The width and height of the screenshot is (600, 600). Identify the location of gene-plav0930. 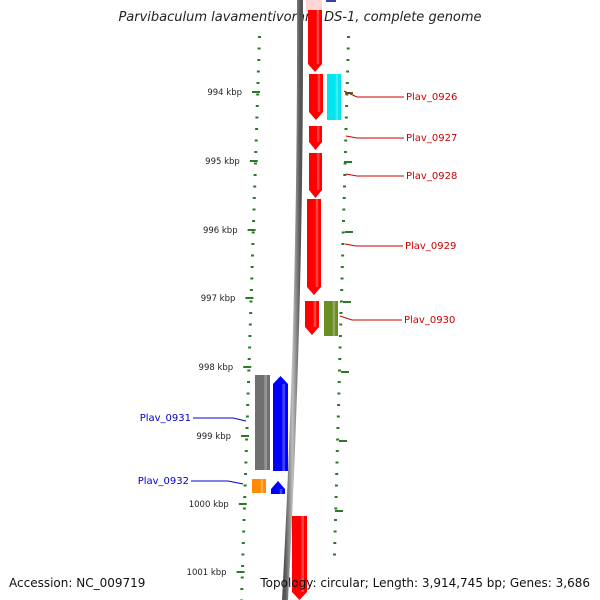
(312, 318).